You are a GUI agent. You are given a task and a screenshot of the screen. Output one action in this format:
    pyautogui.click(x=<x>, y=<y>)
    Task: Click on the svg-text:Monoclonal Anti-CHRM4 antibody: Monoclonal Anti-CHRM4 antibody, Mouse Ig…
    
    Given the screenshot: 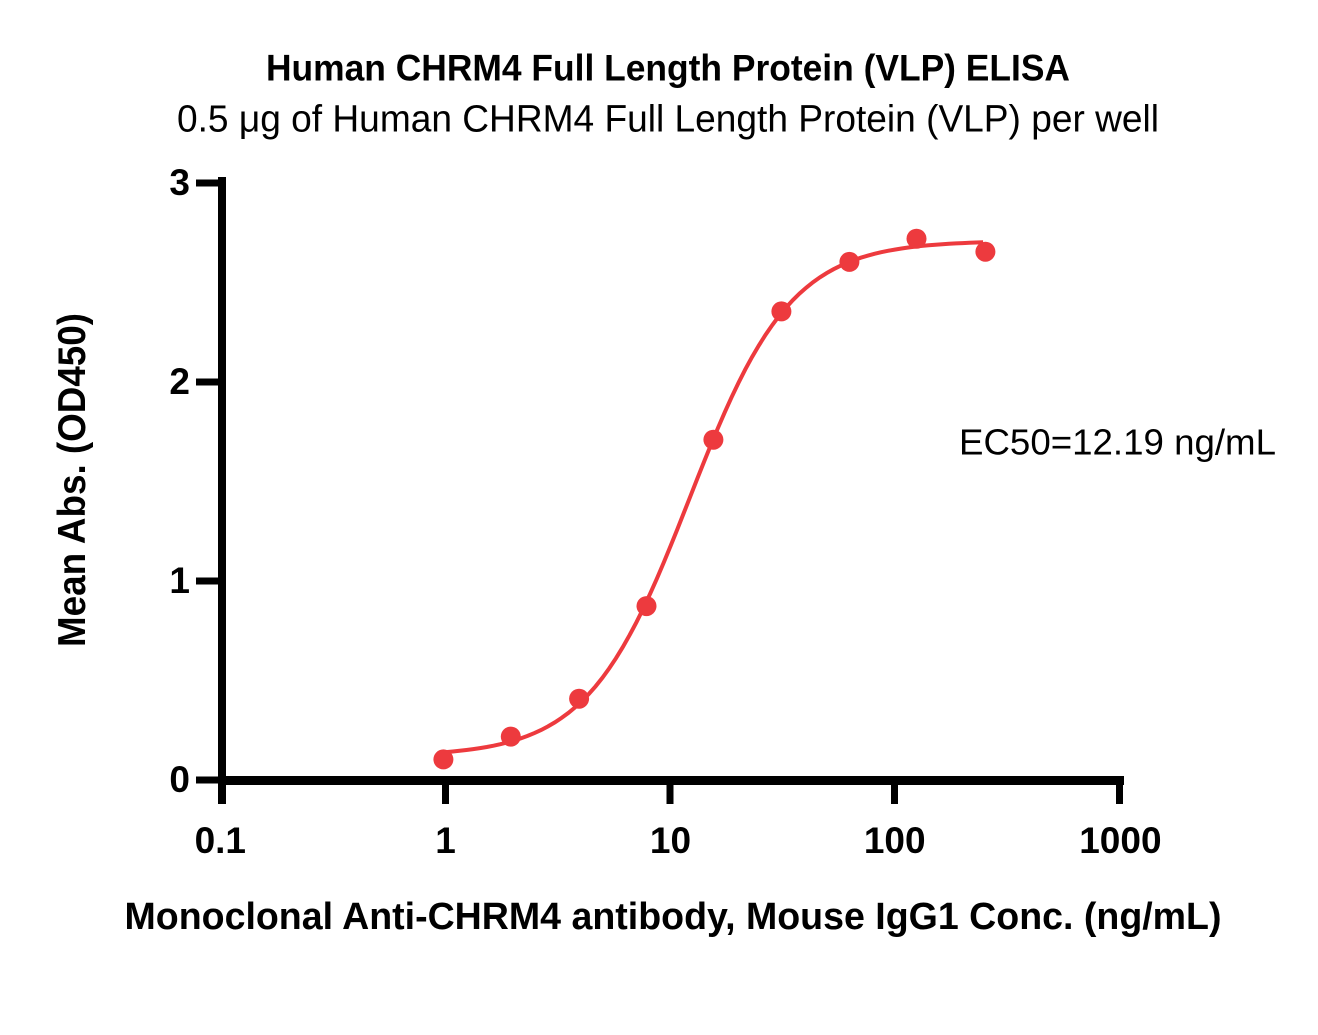 What is the action you would take?
    pyautogui.click(x=673, y=917)
    